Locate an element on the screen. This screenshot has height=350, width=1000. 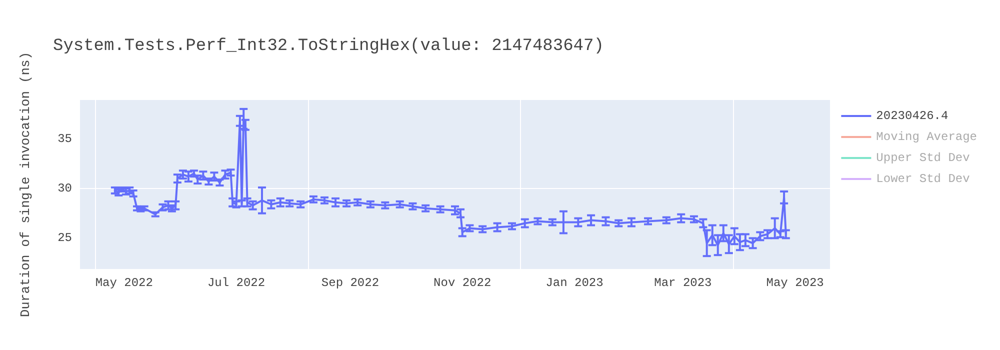
y-tick-label: 35 is located at coordinates (65, 139).